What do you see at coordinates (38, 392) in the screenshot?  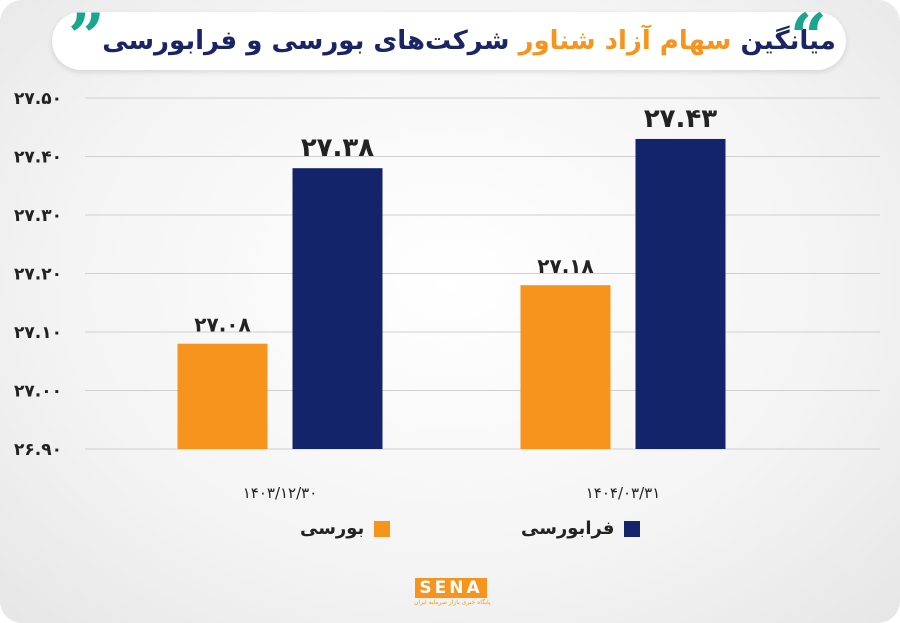 I see `y-tick-label: ۲۷.۰۰` at bounding box center [38, 392].